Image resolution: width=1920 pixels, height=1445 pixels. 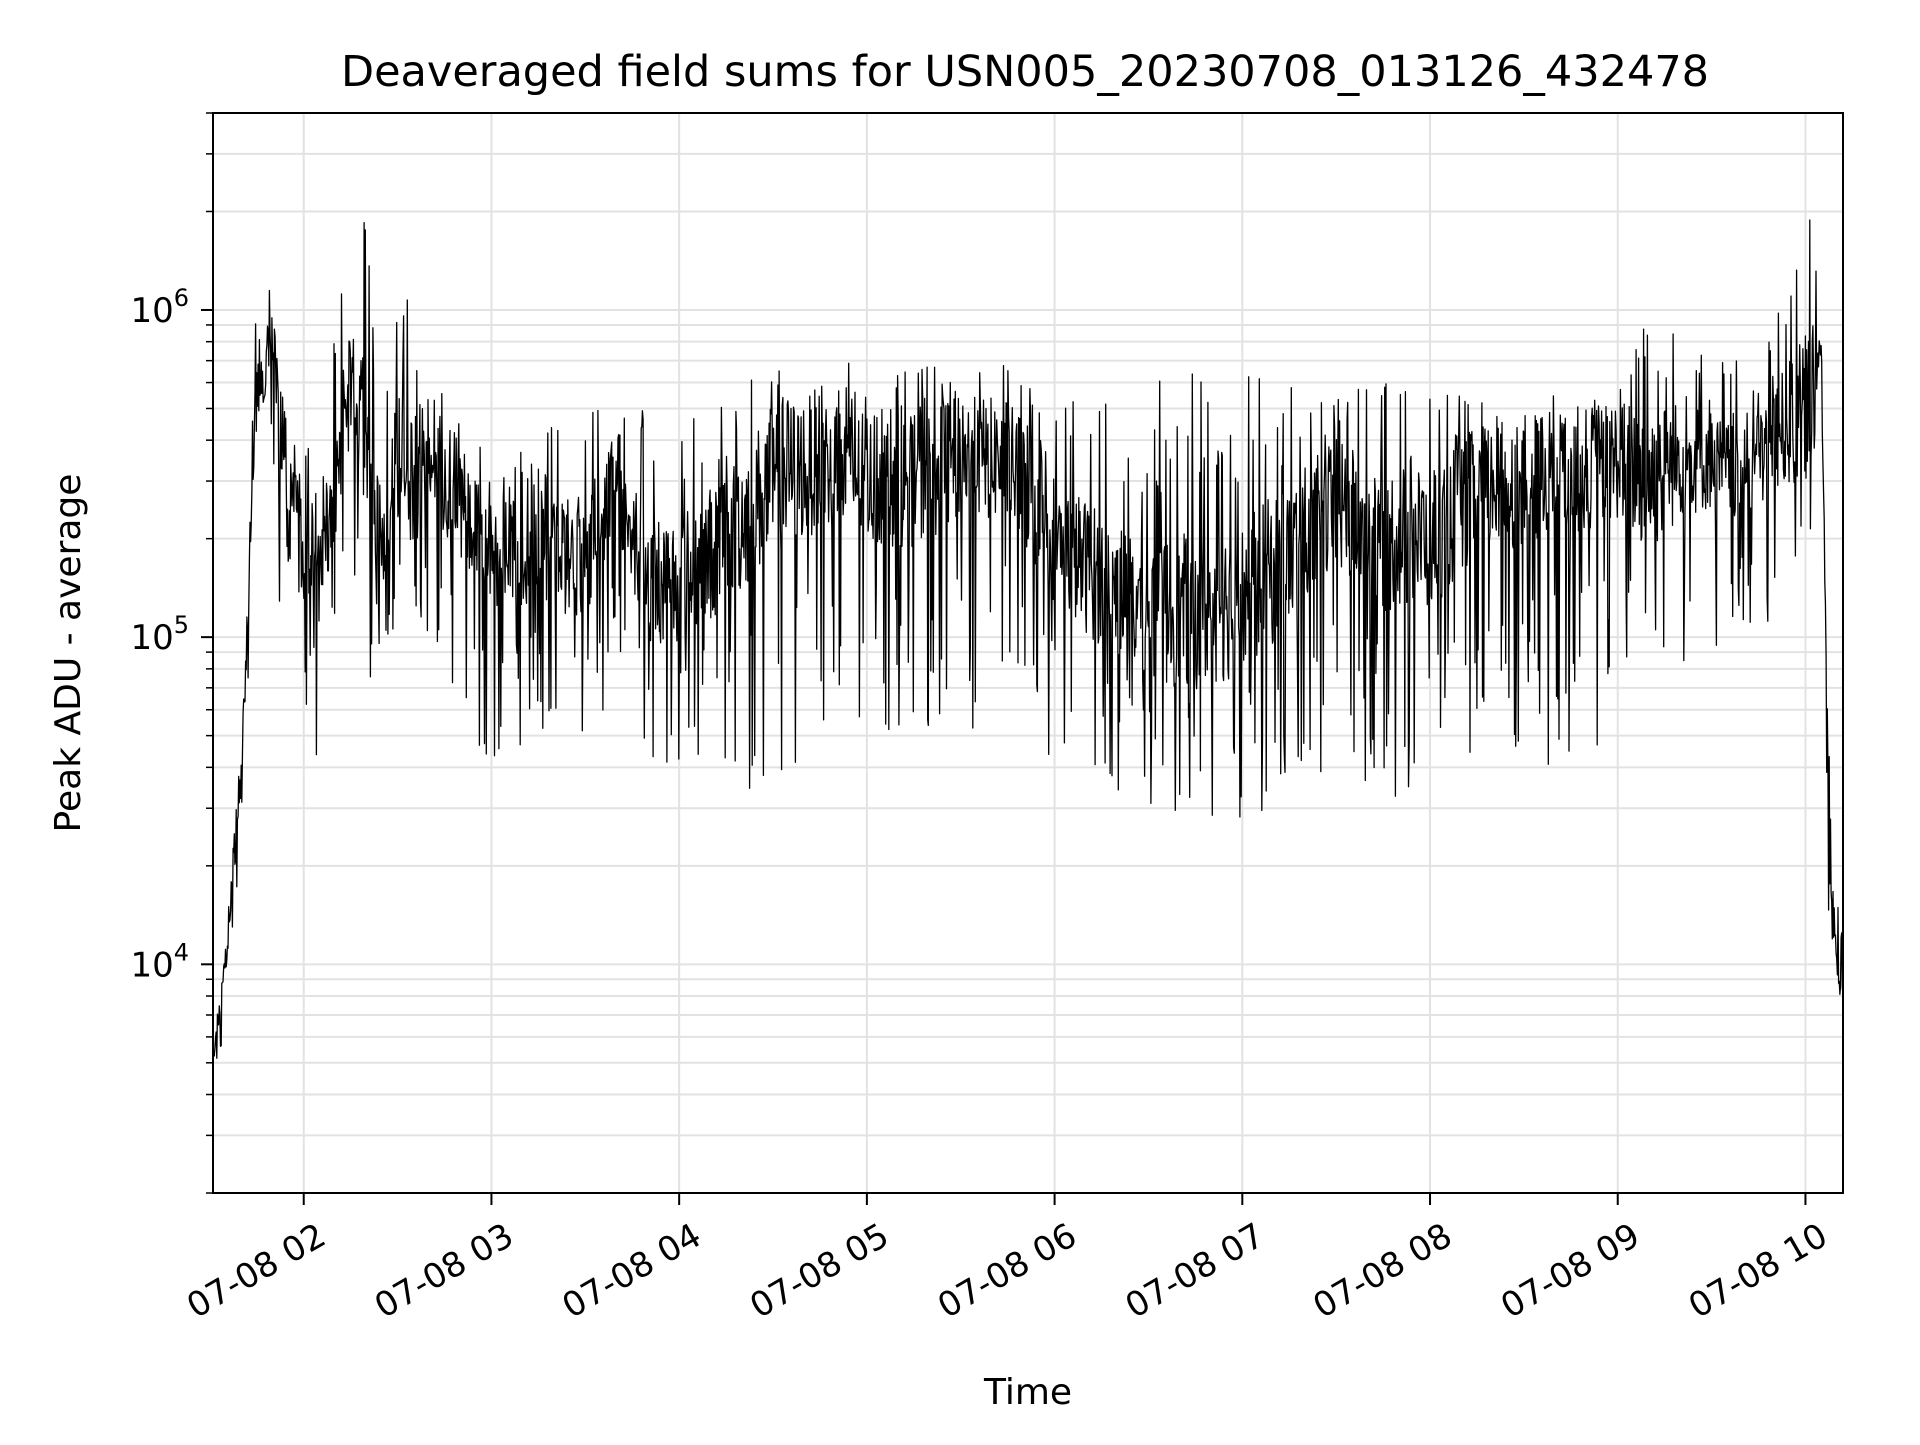 I want to click on y-tick-label: 10⁵, so click(x=159, y=634).